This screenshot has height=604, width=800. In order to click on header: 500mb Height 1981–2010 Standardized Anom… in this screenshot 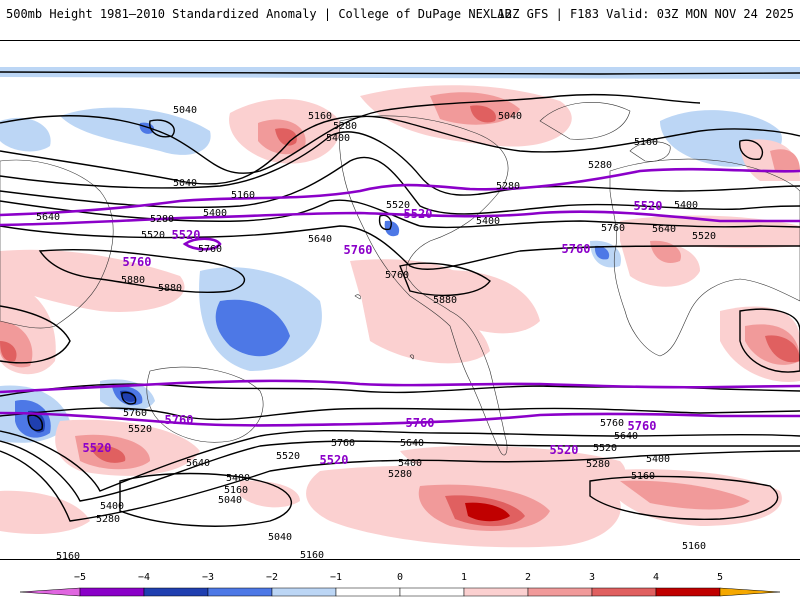, I will do `click(400, 20)`.